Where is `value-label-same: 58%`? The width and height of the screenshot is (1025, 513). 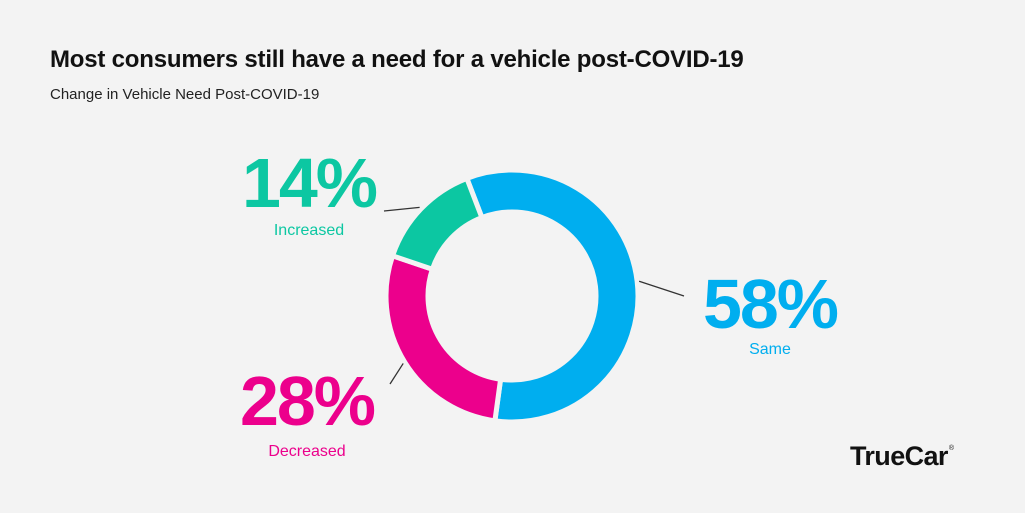 value-label-same: 58% is located at coordinates (770, 304).